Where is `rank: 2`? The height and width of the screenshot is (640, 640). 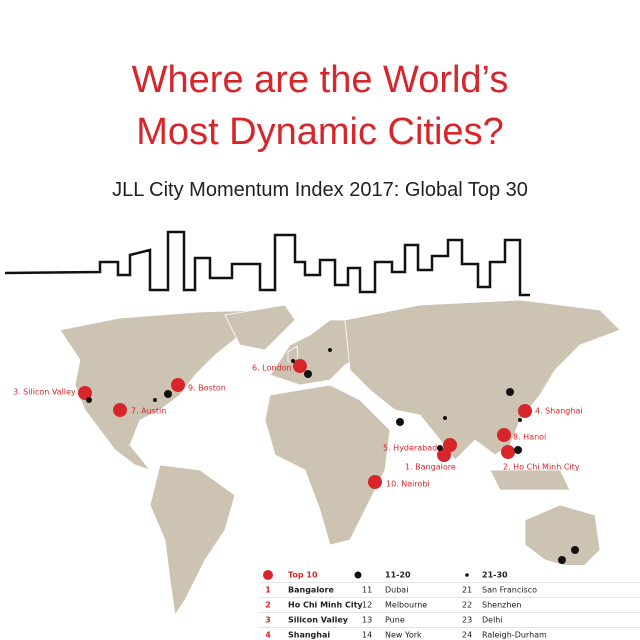 rank: 2 is located at coordinates (268, 605).